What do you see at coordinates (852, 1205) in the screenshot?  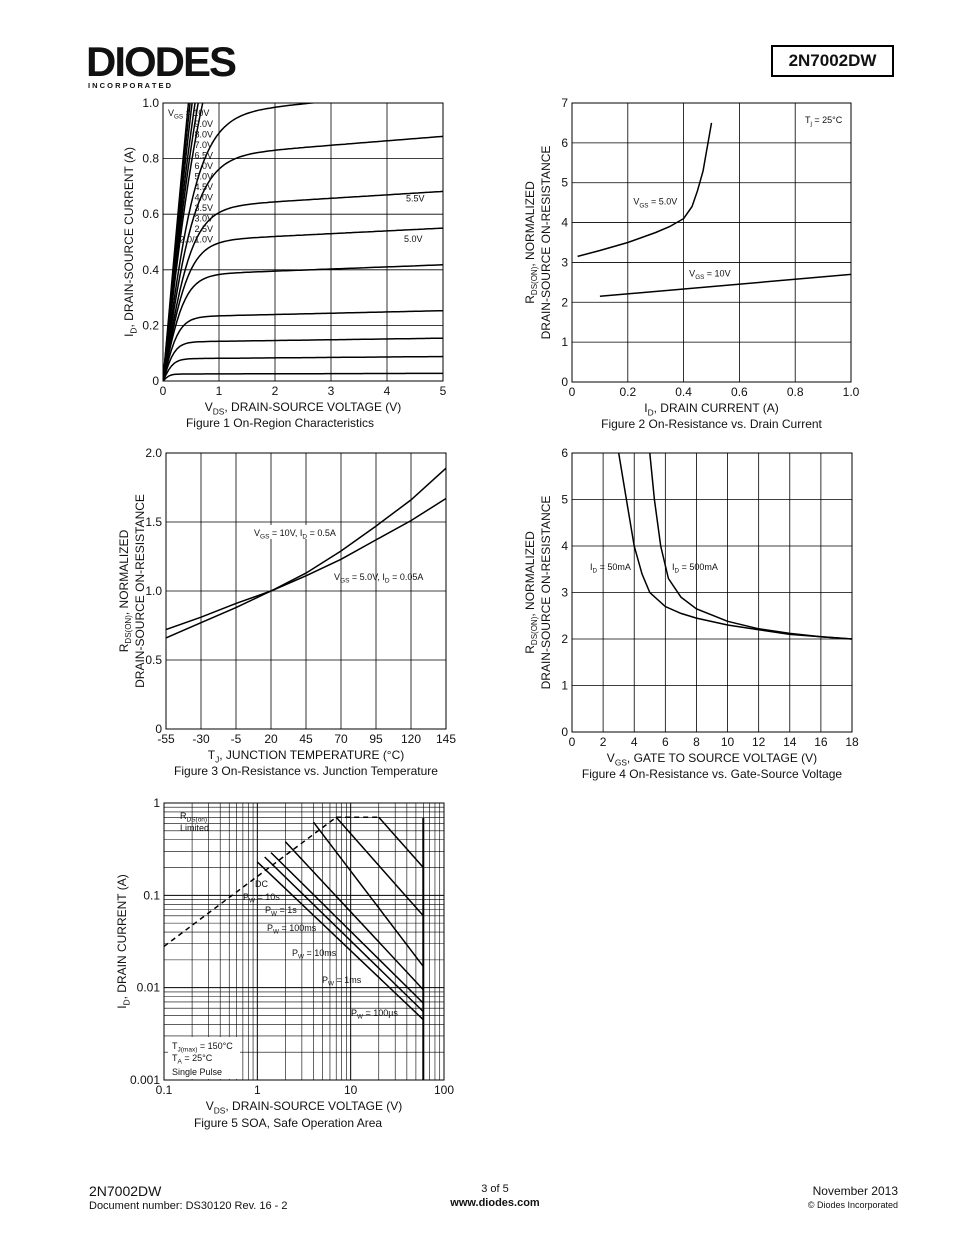 I see `footer-copyright: © Diodes Incorporated` at bounding box center [852, 1205].